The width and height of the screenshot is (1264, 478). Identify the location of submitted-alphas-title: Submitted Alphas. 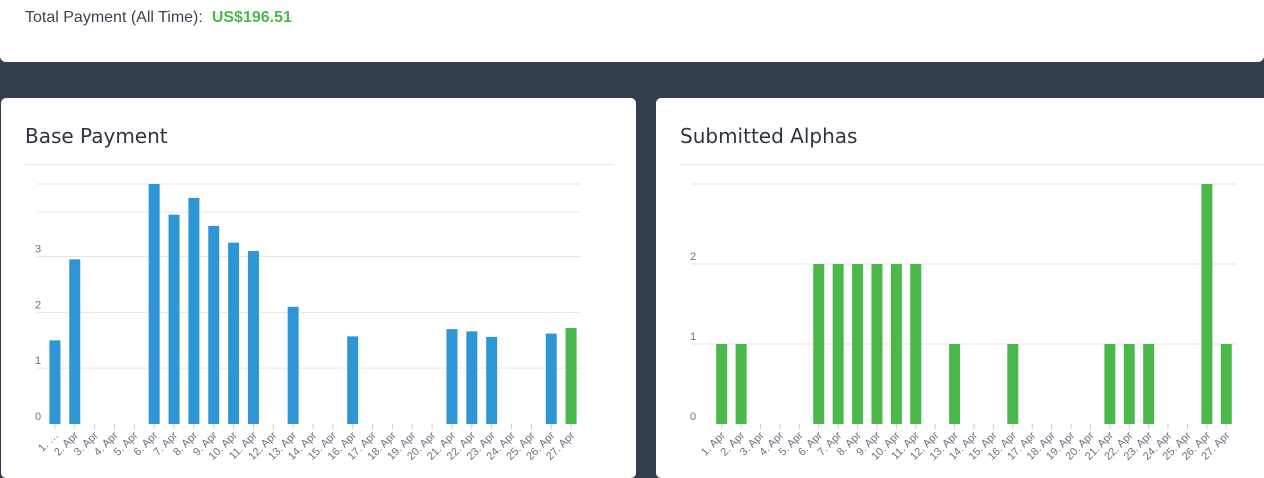
(769, 136).